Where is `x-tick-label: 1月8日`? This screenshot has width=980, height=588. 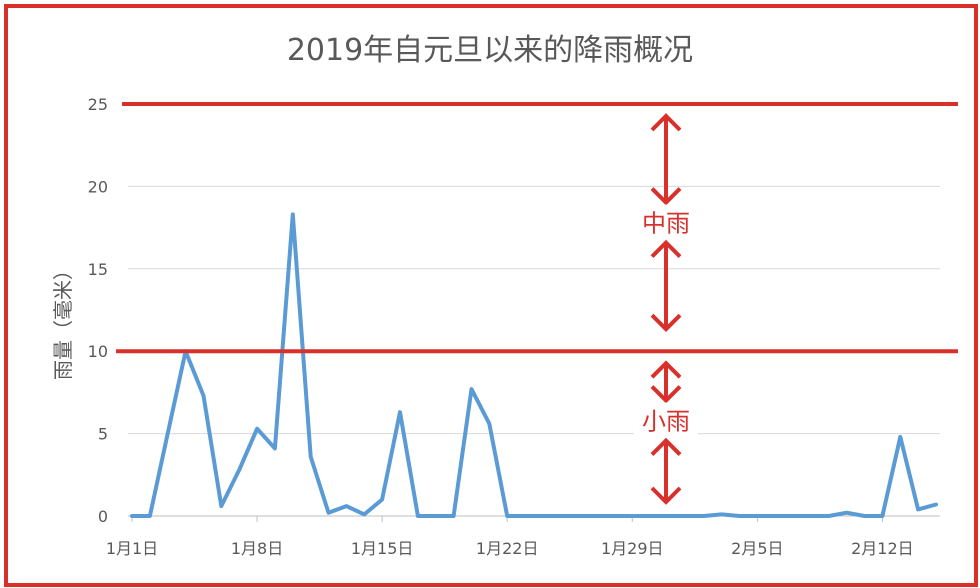
x-tick-label: 1月8日 is located at coordinates (257, 548).